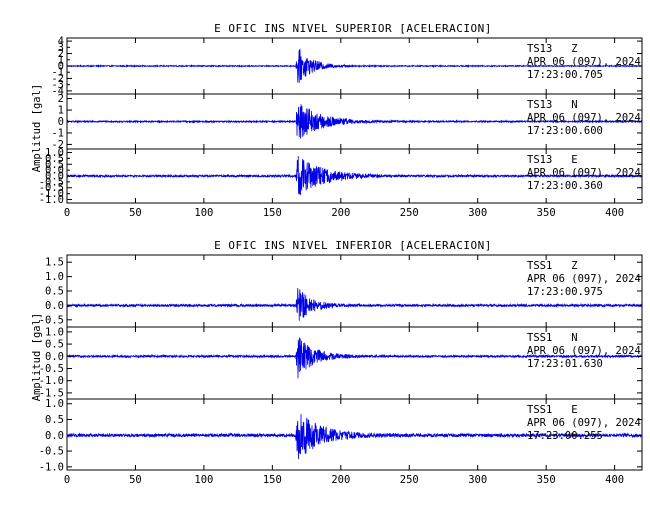 Image resolution: width=650 pixels, height=505 pixels. Describe the element at coordinates (57, 91) in the screenshot. I see `y-tick-label: -4` at that location.